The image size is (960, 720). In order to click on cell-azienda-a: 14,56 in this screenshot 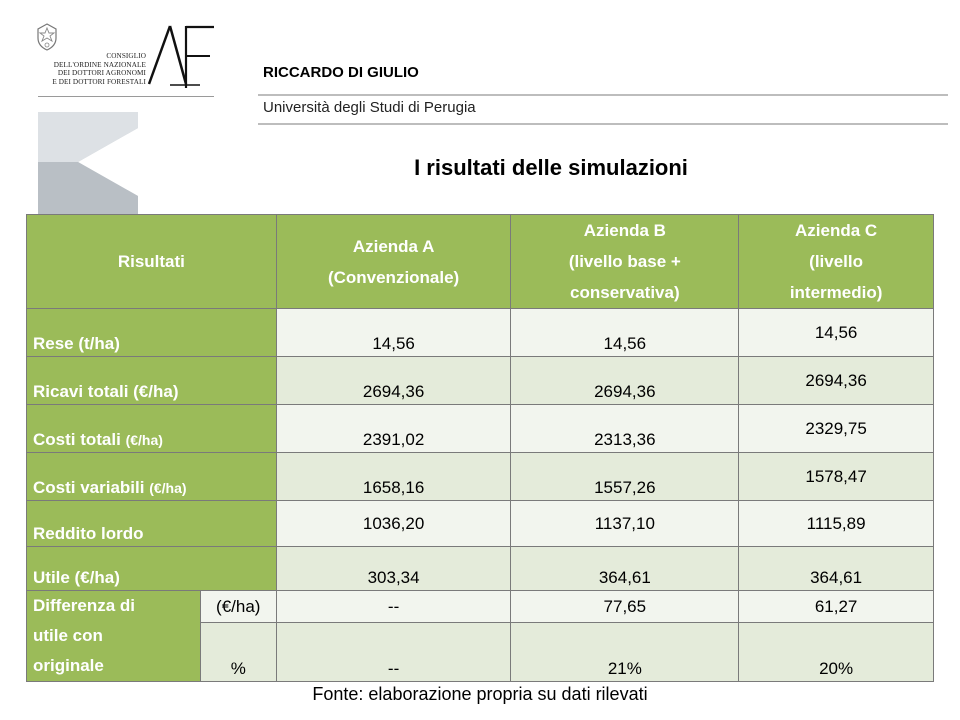, I will do `click(393, 332)`.